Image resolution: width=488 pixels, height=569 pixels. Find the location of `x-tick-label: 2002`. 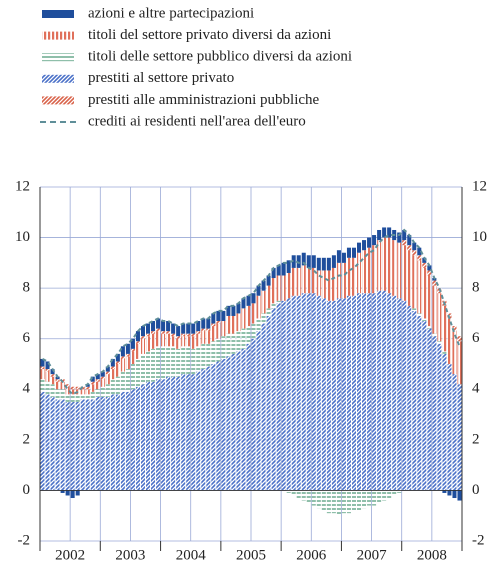

x-tick-label: 2002 is located at coordinates (70, 555).